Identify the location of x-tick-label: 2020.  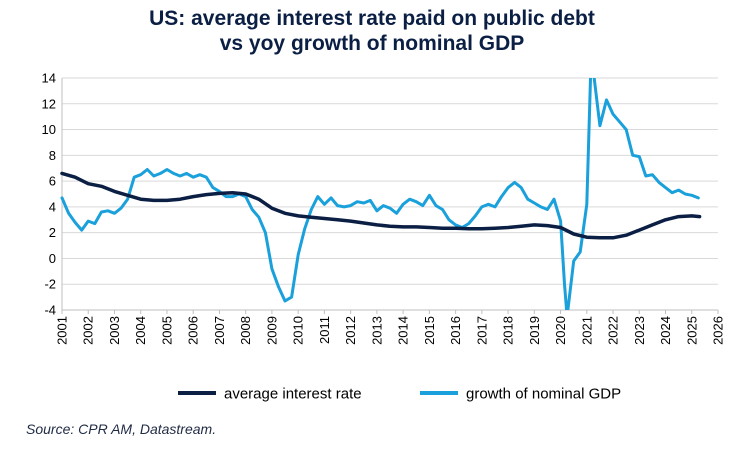
(560, 330).